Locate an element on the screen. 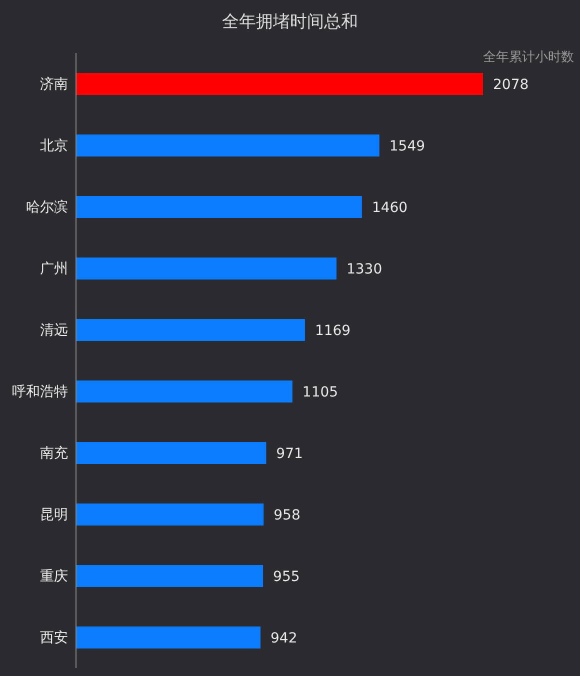 Image resolution: width=580 pixels, height=676 pixels. data-label: 1105 is located at coordinates (320, 392).